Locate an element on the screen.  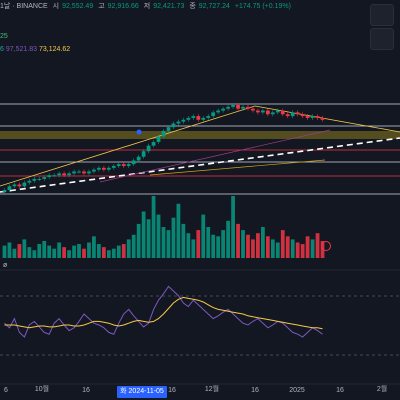
high-value: 92,916.66 is located at coordinates (123, 6).